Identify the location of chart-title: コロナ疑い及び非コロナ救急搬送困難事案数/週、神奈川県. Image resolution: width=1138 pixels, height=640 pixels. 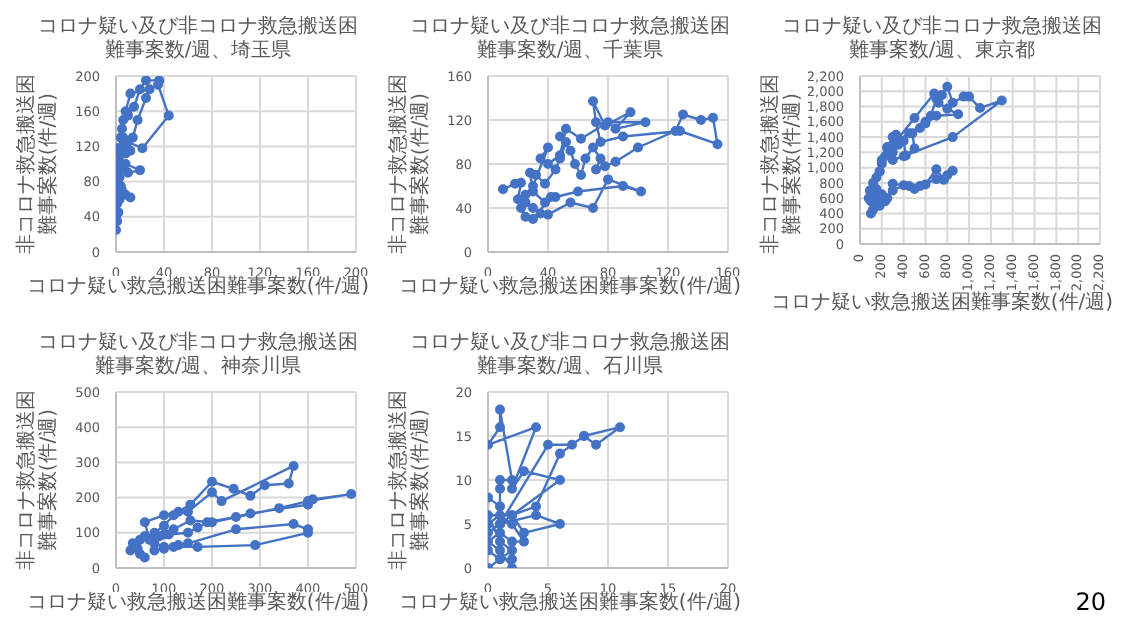
(198, 357).